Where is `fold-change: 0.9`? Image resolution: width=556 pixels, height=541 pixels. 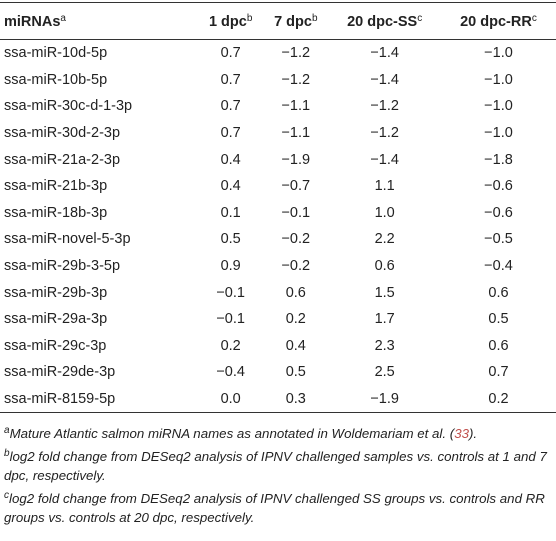 fold-change: 0.9 is located at coordinates (230, 266).